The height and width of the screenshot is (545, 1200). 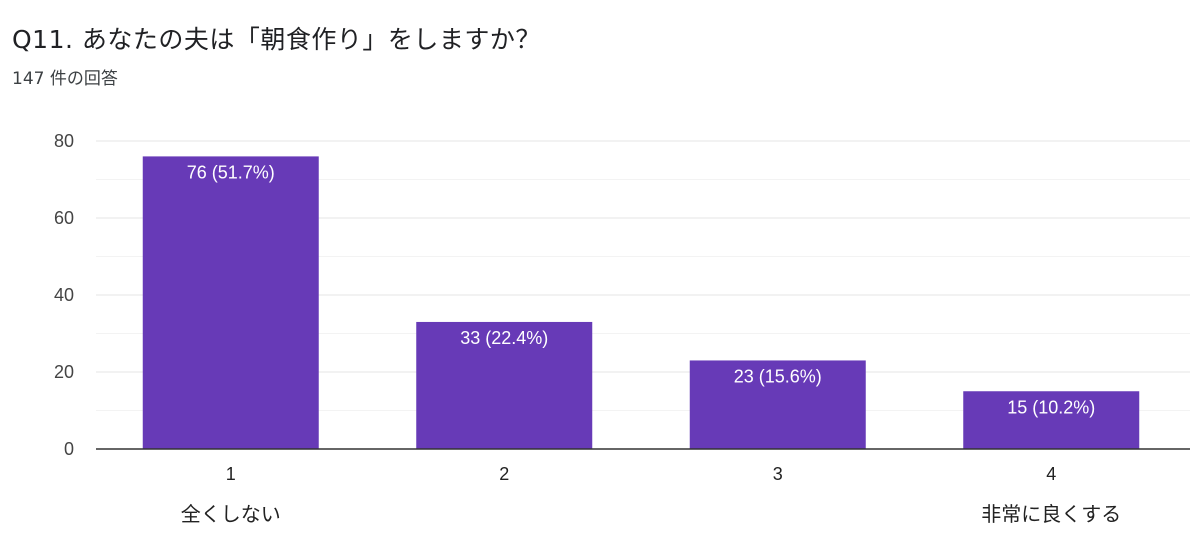 I want to click on data-label: 23 (15.6%), so click(x=778, y=376).